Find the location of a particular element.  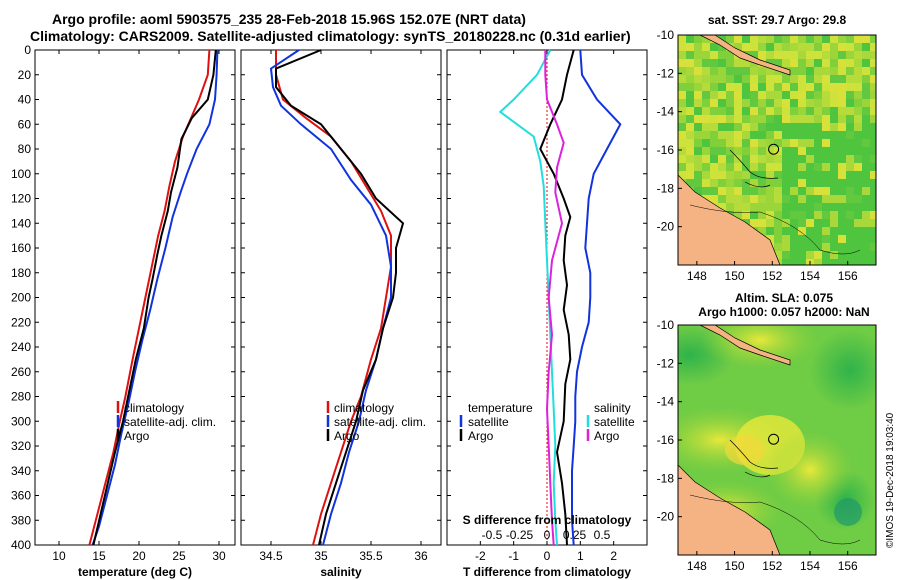

lat-tick-label: -14 is located at coordinates (666, 112).